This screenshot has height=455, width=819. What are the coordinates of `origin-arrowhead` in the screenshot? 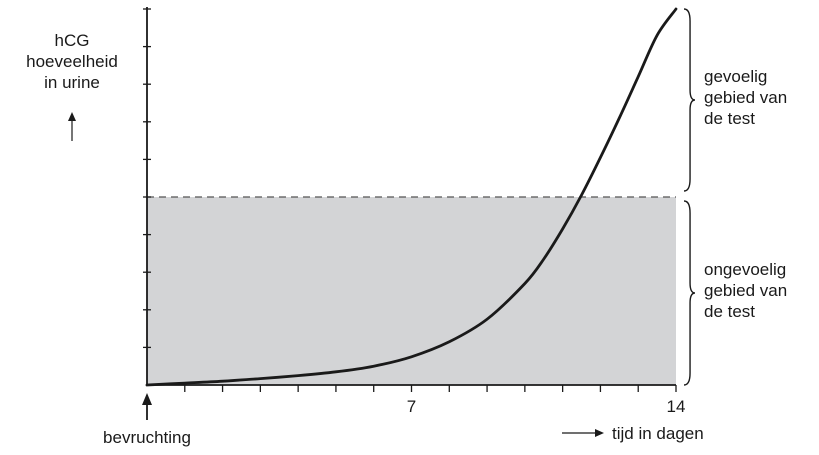 It's located at (147, 399).